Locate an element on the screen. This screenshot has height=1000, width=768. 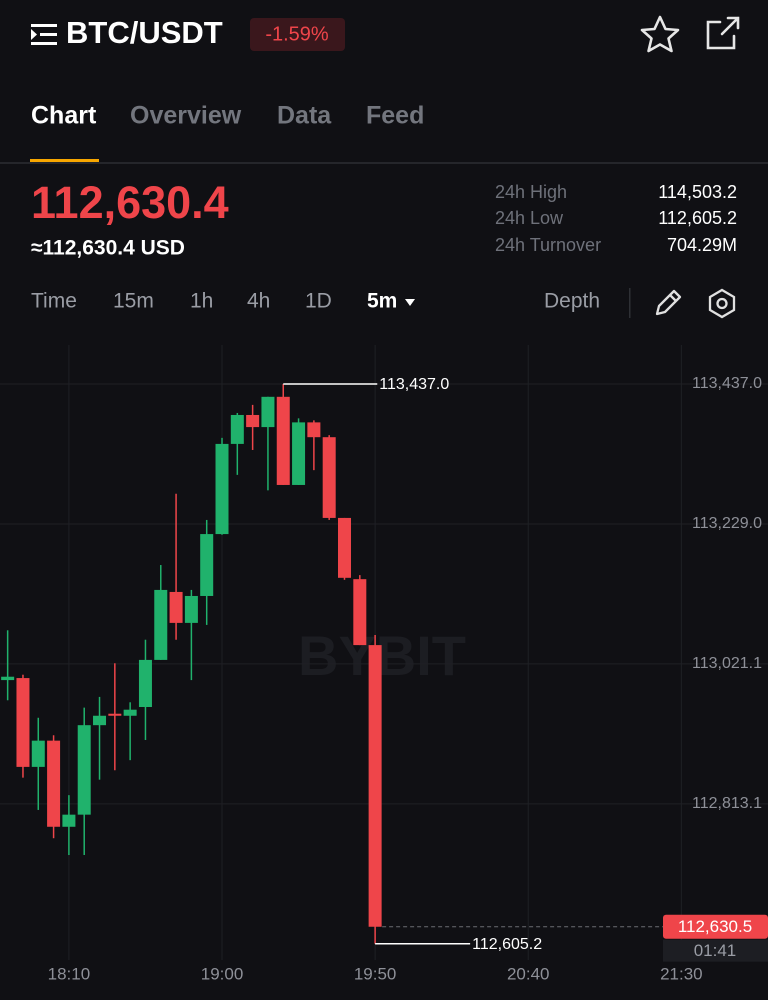
settings-hex is located at coordinates (722, 303).